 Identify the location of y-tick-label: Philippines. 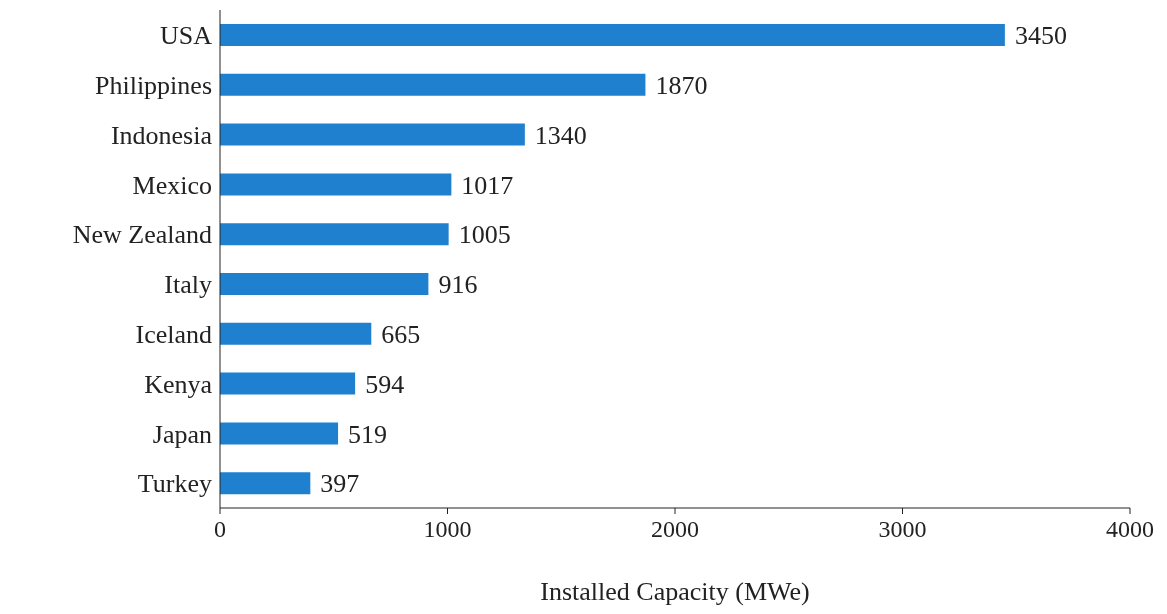
(153, 85).